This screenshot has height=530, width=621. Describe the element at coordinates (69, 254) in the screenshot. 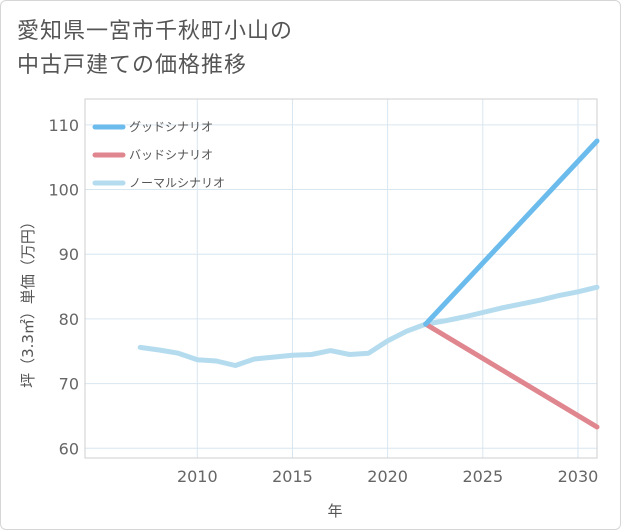

I see `y-tick-label-90: 90` at that location.